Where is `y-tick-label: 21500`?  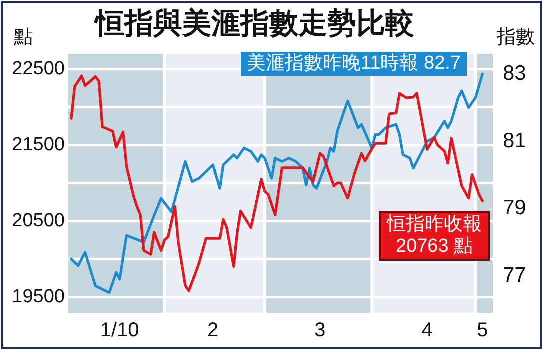
y-tick-label: 21500 is located at coordinates (38, 145).